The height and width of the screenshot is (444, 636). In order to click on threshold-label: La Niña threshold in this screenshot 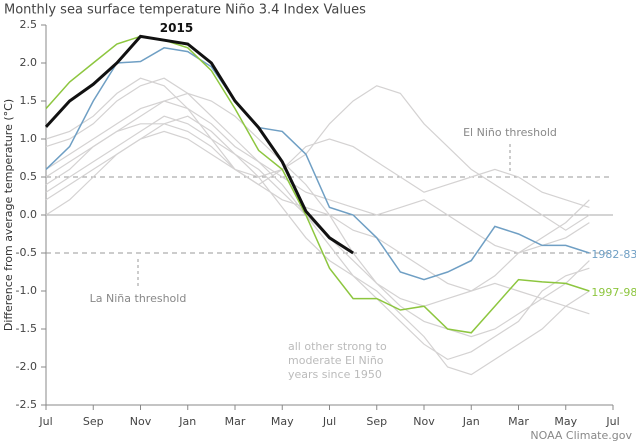, I will do `click(138, 298)`.